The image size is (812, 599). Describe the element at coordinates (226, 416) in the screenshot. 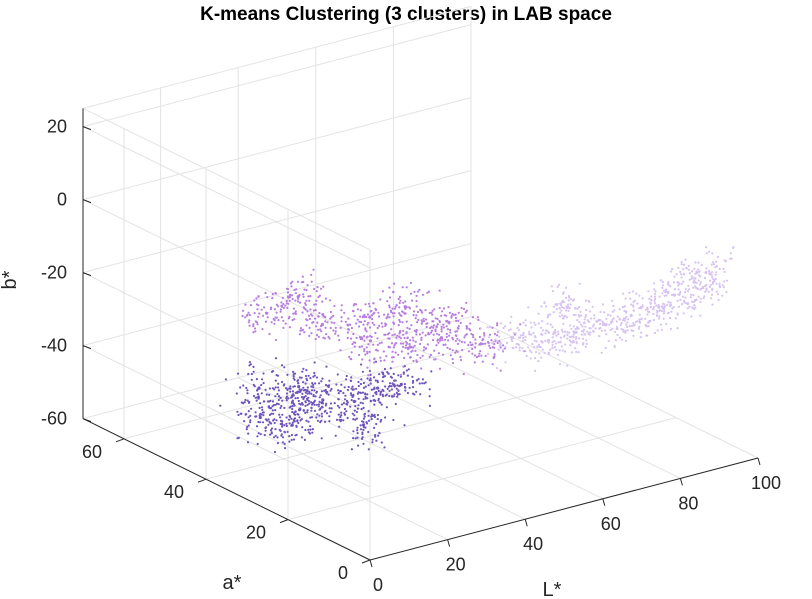

I see `grid-line-sidewall-z` at that location.